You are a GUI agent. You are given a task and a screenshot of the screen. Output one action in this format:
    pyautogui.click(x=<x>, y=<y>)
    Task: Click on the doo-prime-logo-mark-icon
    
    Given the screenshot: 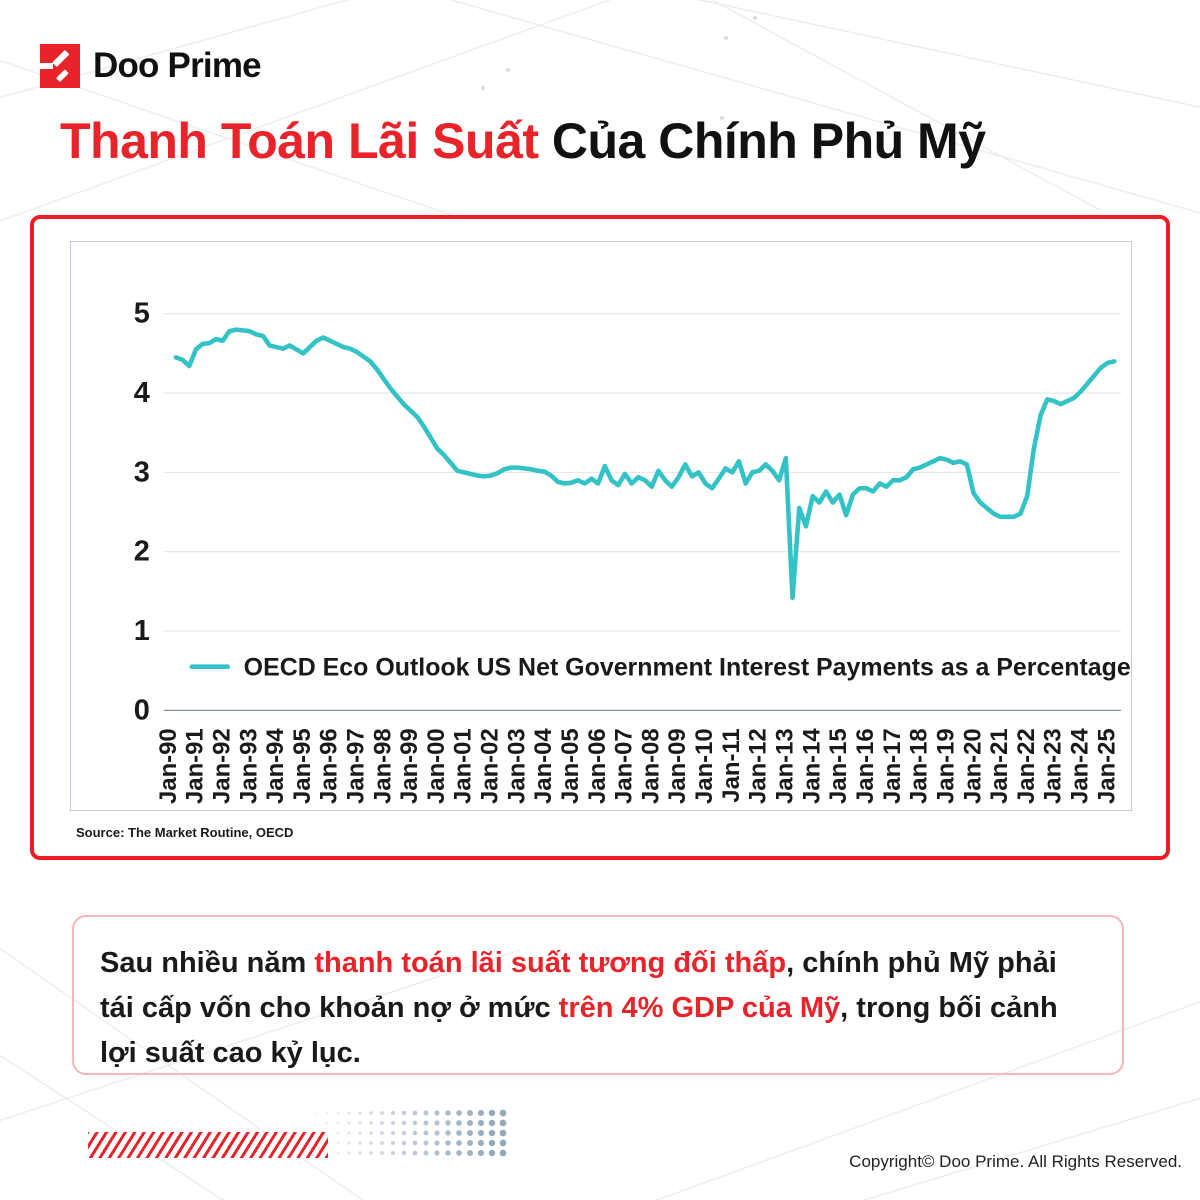 What is the action you would take?
    pyautogui.click(x=60, y=66)
    